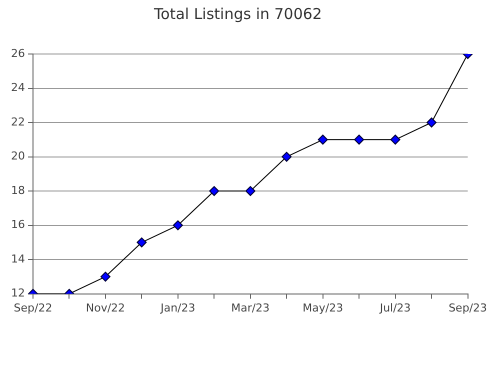  What do you see at coordinates (17, 53) in the screenshot?
I see `y-tick-label: 26` at bounding box center [17, 53].